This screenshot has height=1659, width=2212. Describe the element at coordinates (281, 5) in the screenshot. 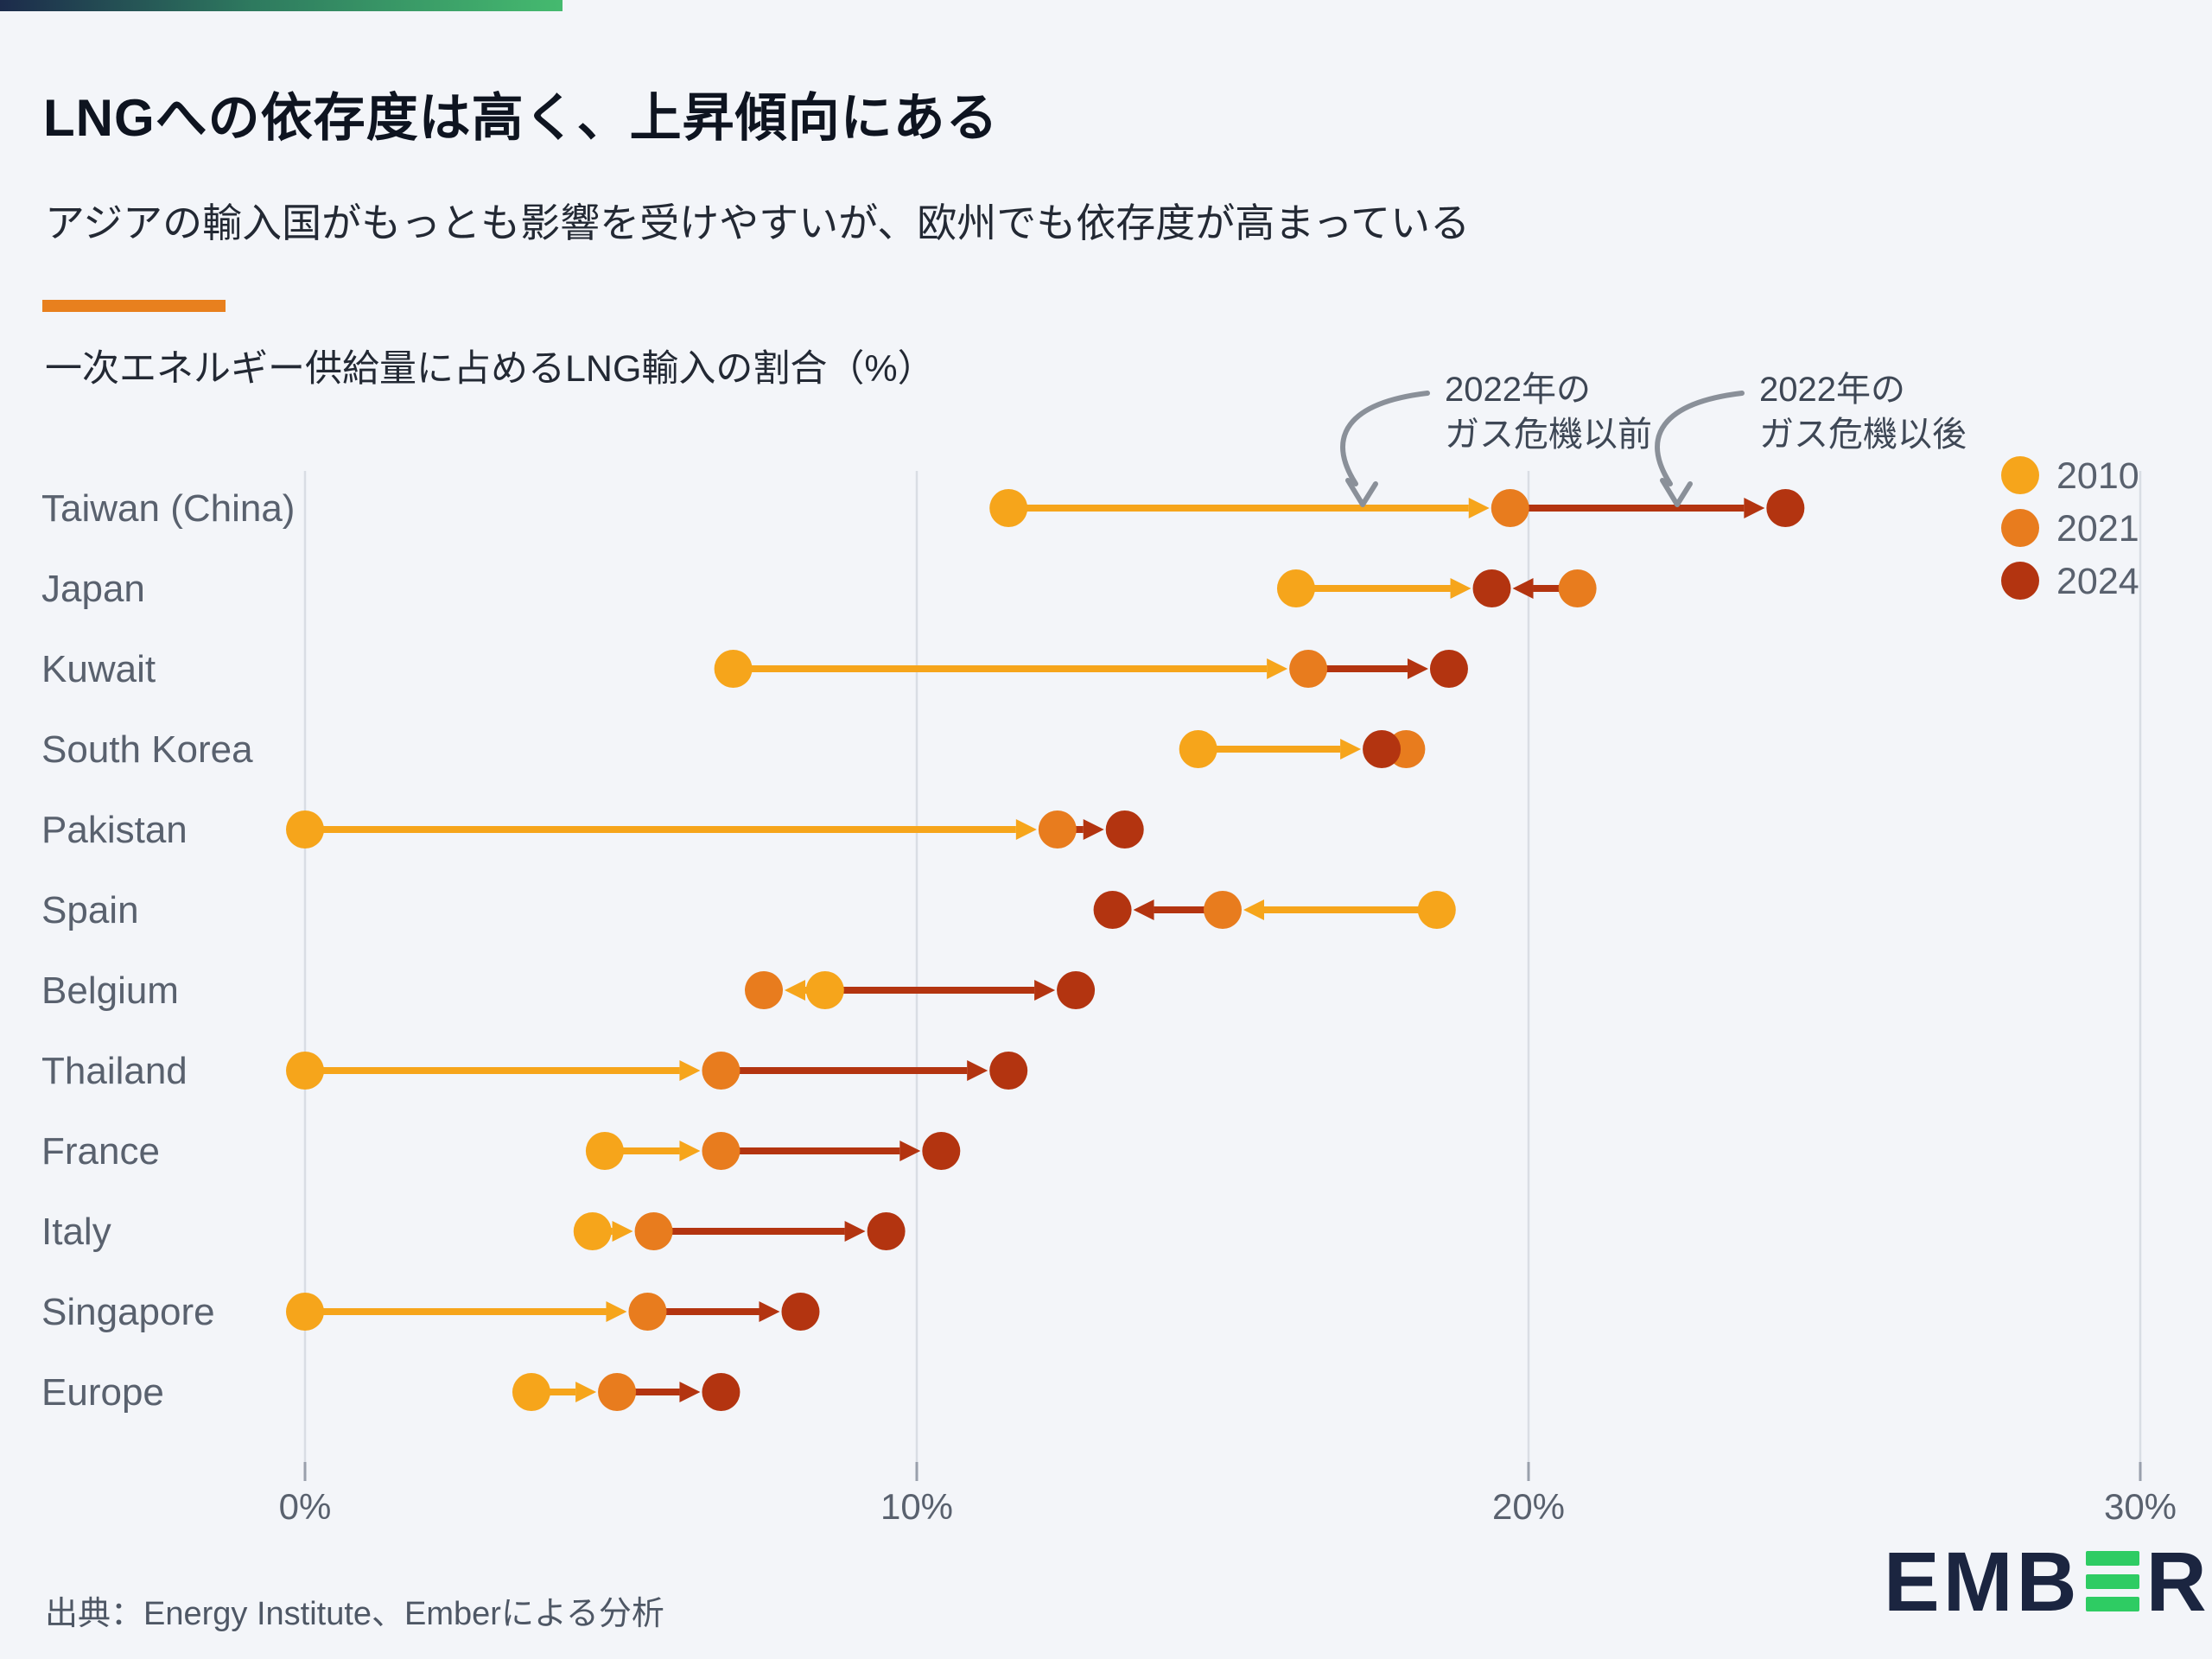

I see `top-accent-bar` at that location.